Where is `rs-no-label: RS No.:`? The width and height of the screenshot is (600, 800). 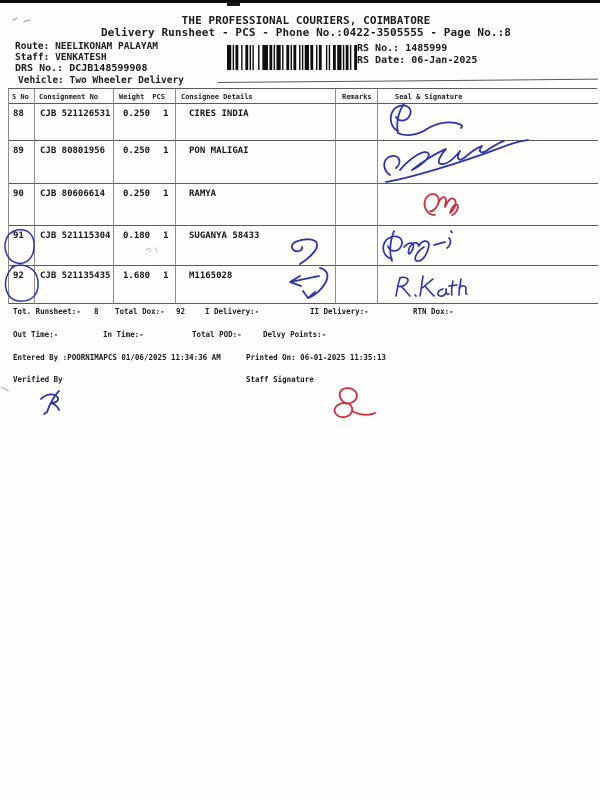 rs-no-label: RS No.: is located at coordinates (378, 48).